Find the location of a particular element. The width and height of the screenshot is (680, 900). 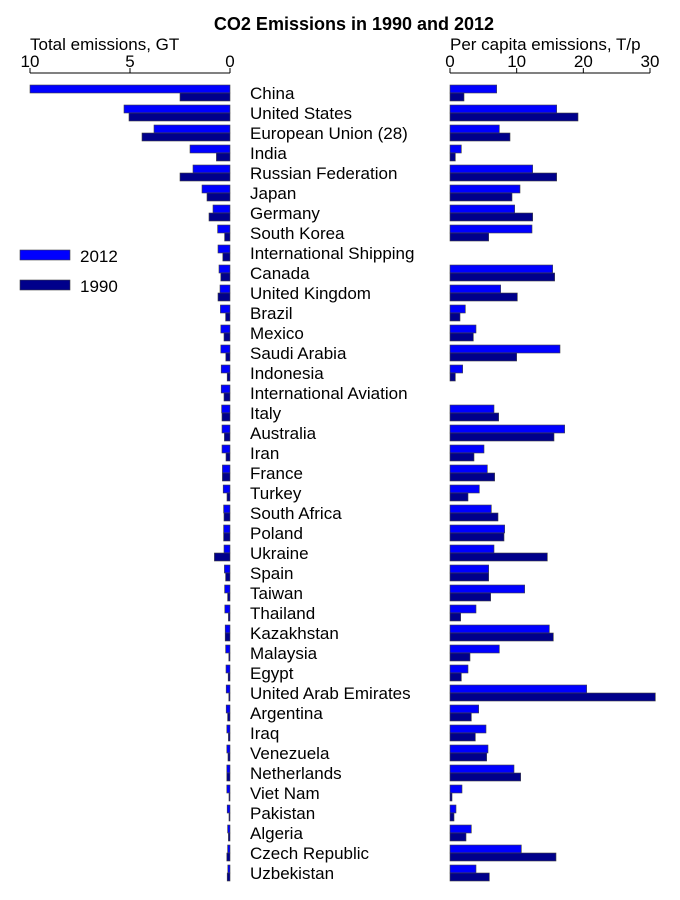

category-label: Malaysia is located at coordinates (284, 653).